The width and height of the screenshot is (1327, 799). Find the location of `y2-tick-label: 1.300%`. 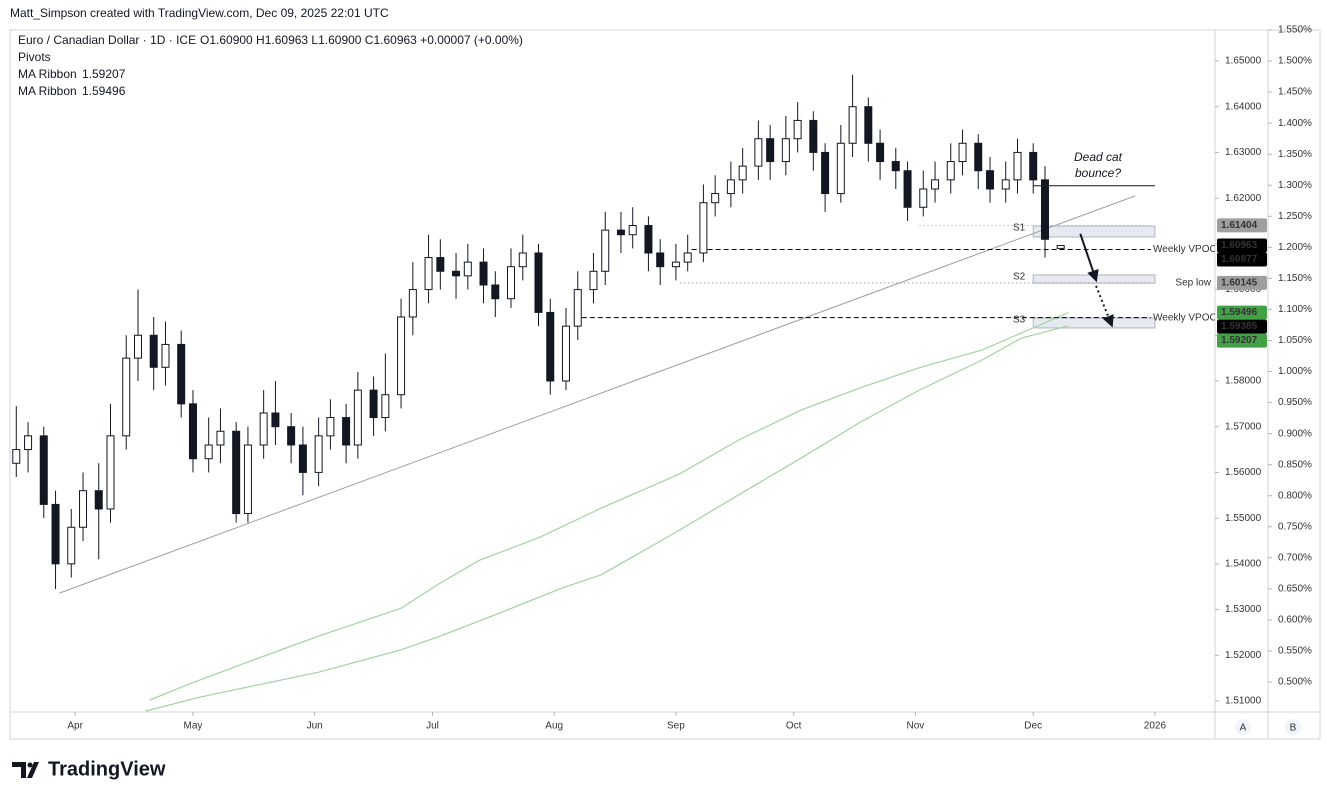

y2-tick-label: 1.300% is located at coordinates (1295, 185).